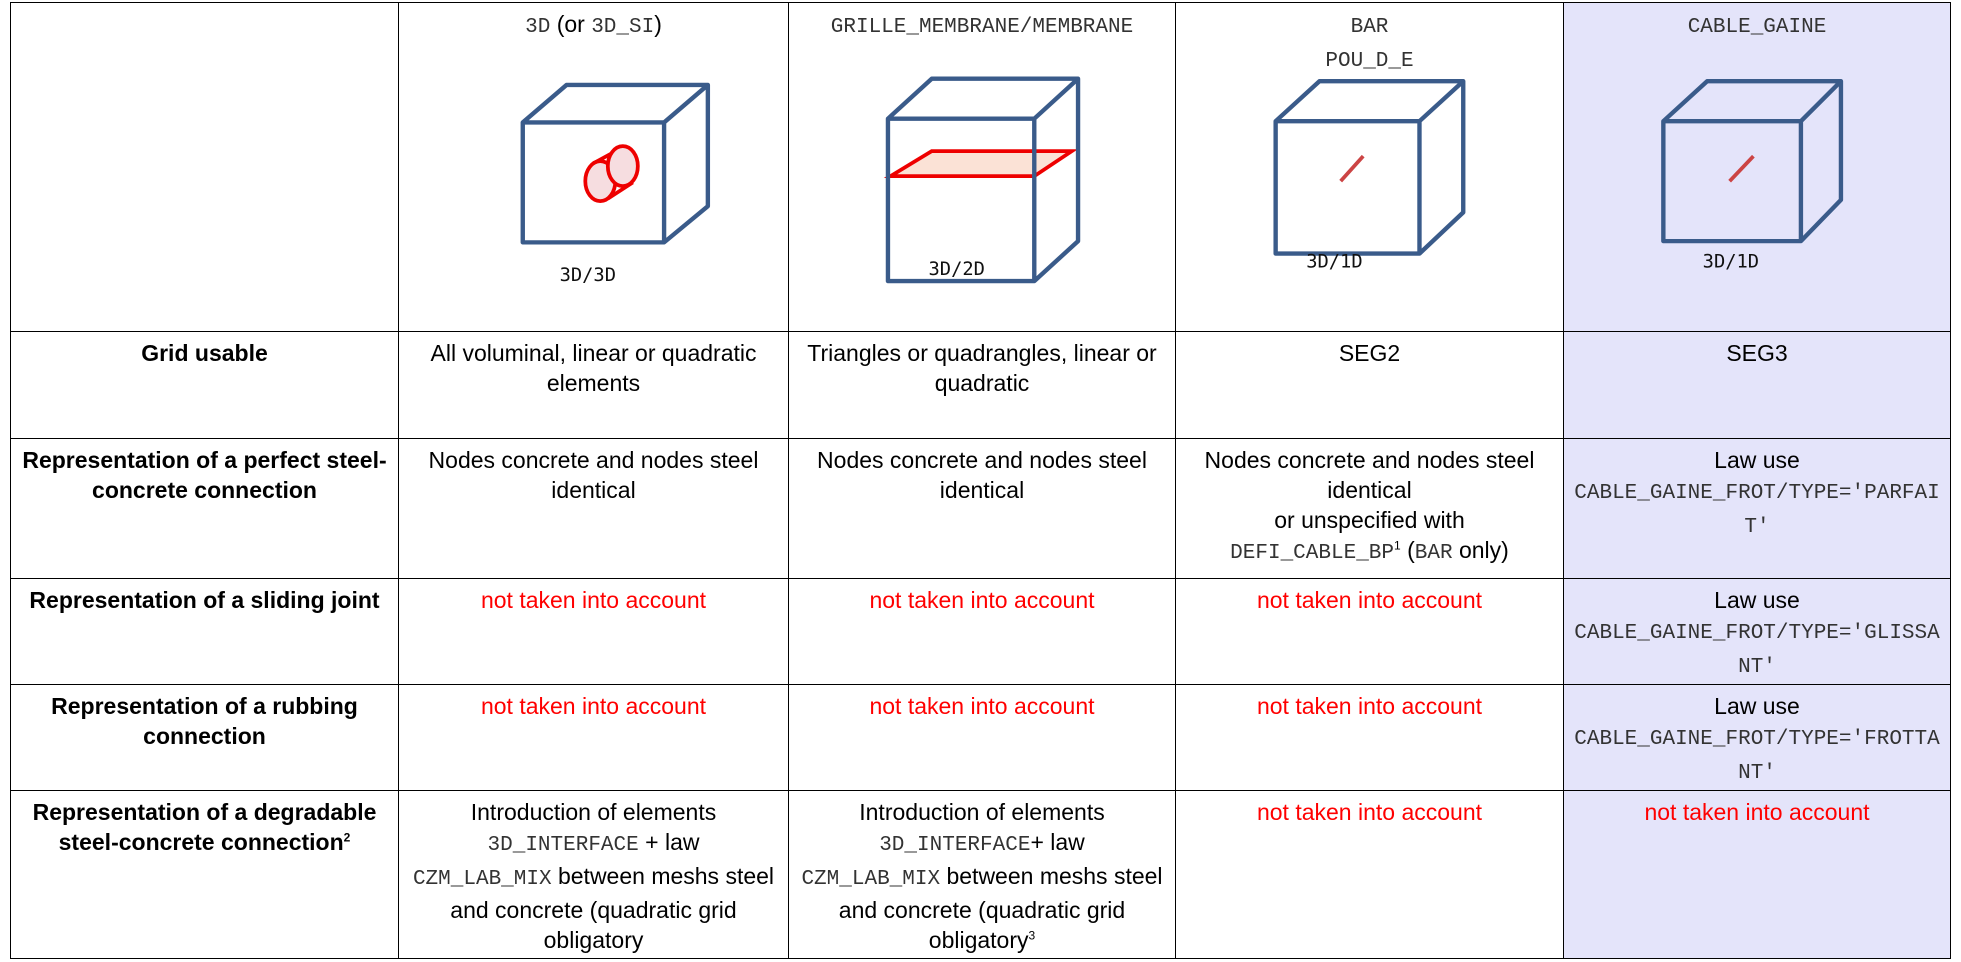 The height and width of the screenshot is (962, 1961). What do you see at coordinates (204, 600) in the screenshot?
I see `text: Representation of a sliding joint` at bounding box center [204, 600].